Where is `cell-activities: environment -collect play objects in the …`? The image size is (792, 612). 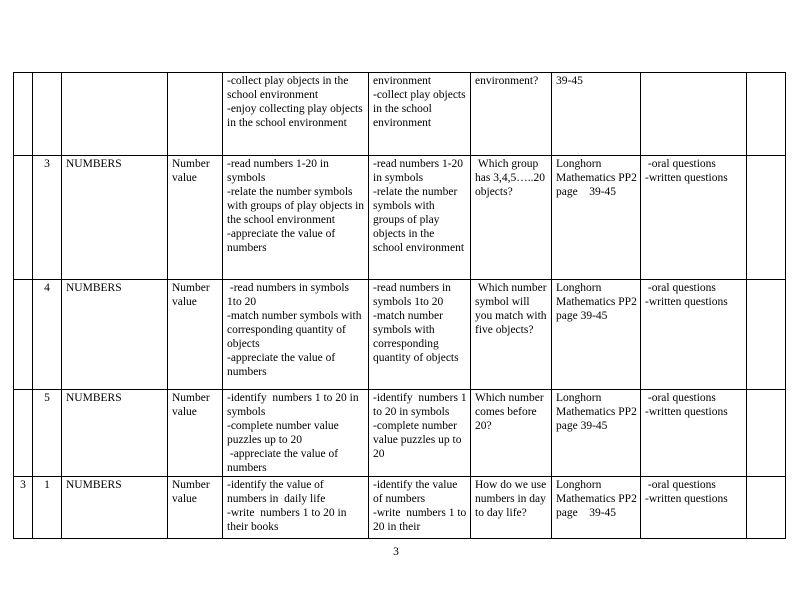
cell-activities: environment -collect play objects in the … is located at coordinates (419, 114).